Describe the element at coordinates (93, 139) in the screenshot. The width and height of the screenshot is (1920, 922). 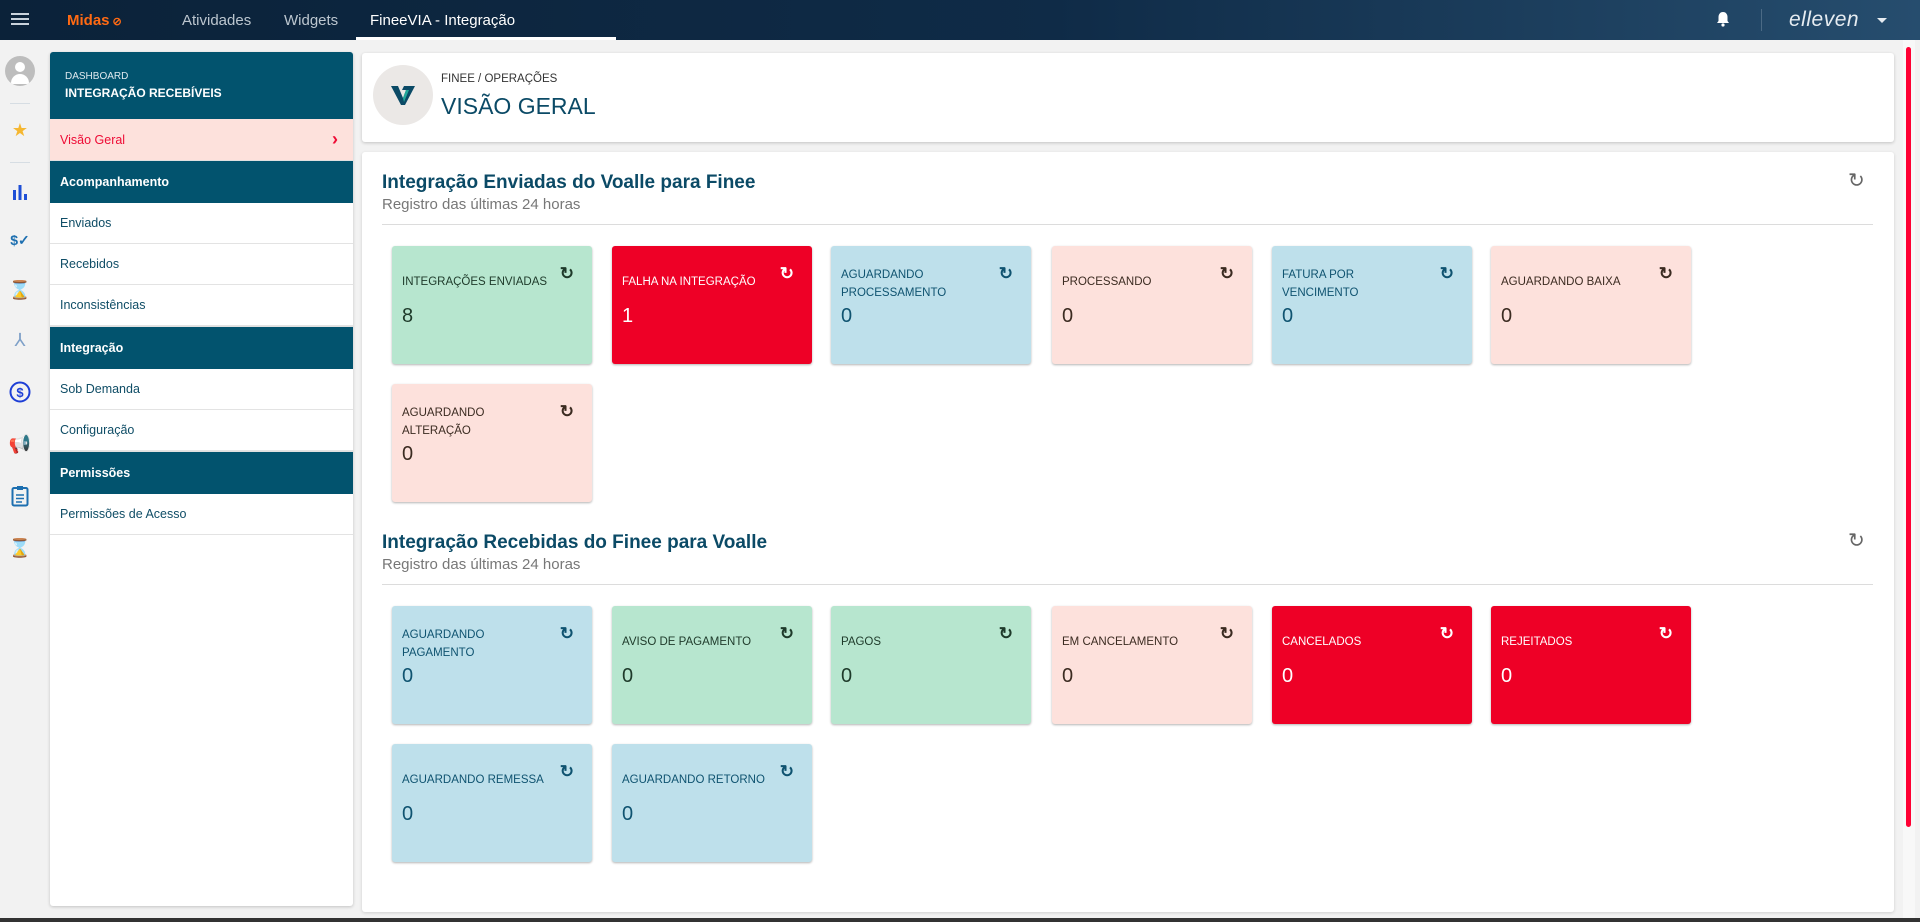
I see `nav-label: Visão Geral` at that location.